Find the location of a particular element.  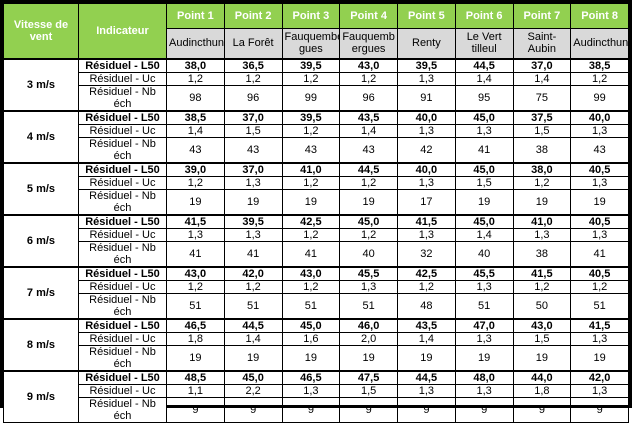

table-row: Résiduel - Nb éch 19 19 19 19 19 19 19 19 is located at coordinates (316, 357).